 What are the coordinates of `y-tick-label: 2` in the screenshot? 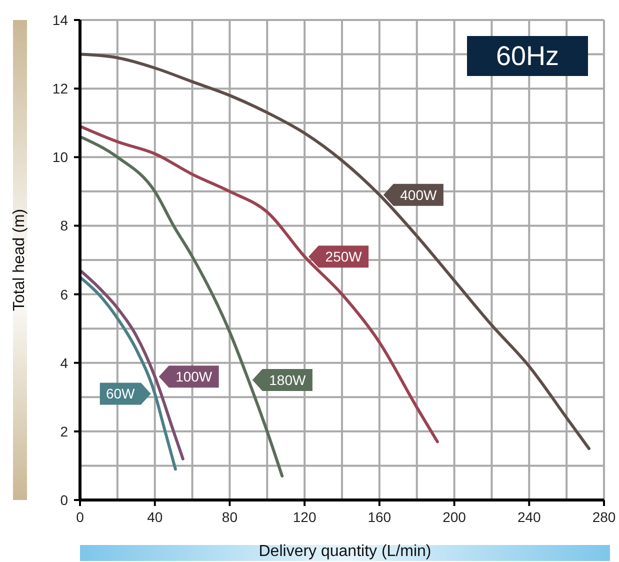 It's located at (64, 431).